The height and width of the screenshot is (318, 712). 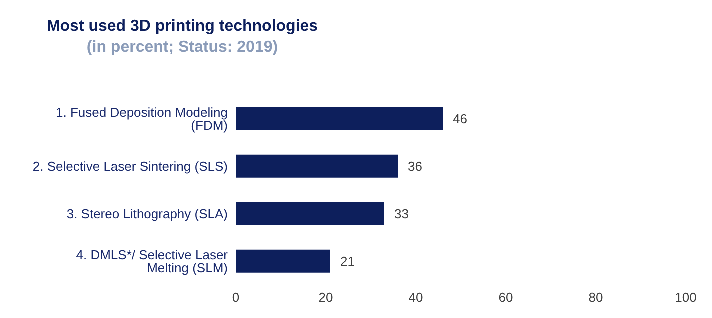 What do you see at coordinates (596, 298) in the screenshot?
I see `x-tick-label: 80` at bounding box center [596, 298].